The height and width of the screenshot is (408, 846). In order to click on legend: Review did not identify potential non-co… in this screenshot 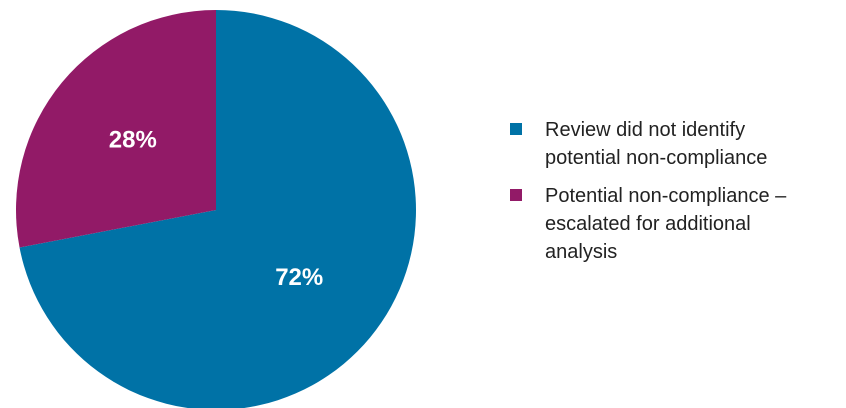, I will do `click(658, 196)`.